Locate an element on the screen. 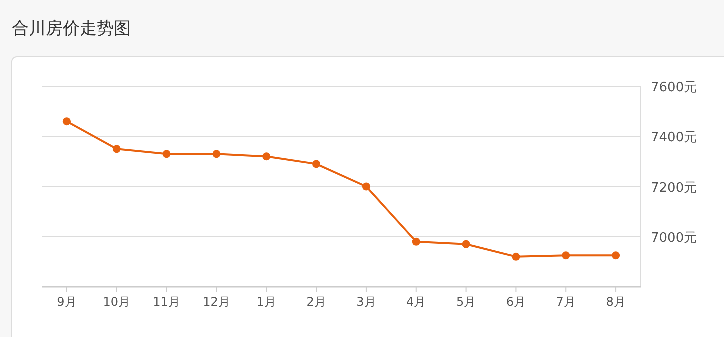 This screenshot has width=724, height=337. x-tick-label: 9月 is located at coordinates (67, 302).